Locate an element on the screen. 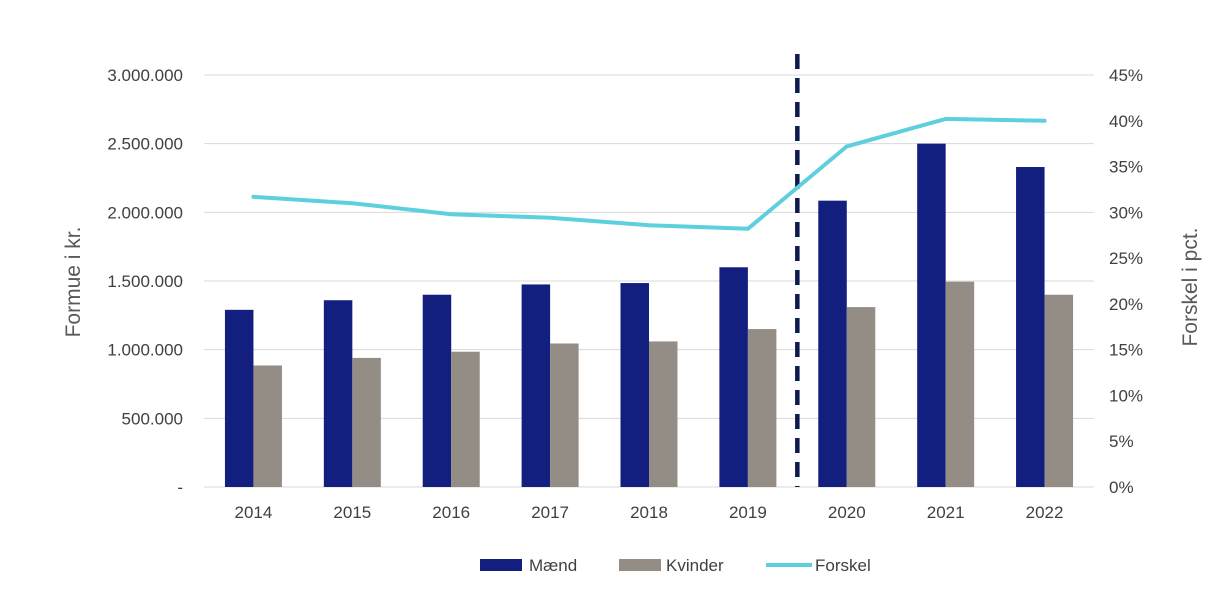  legend-swatch-maend is located at coordinates (501, 565).